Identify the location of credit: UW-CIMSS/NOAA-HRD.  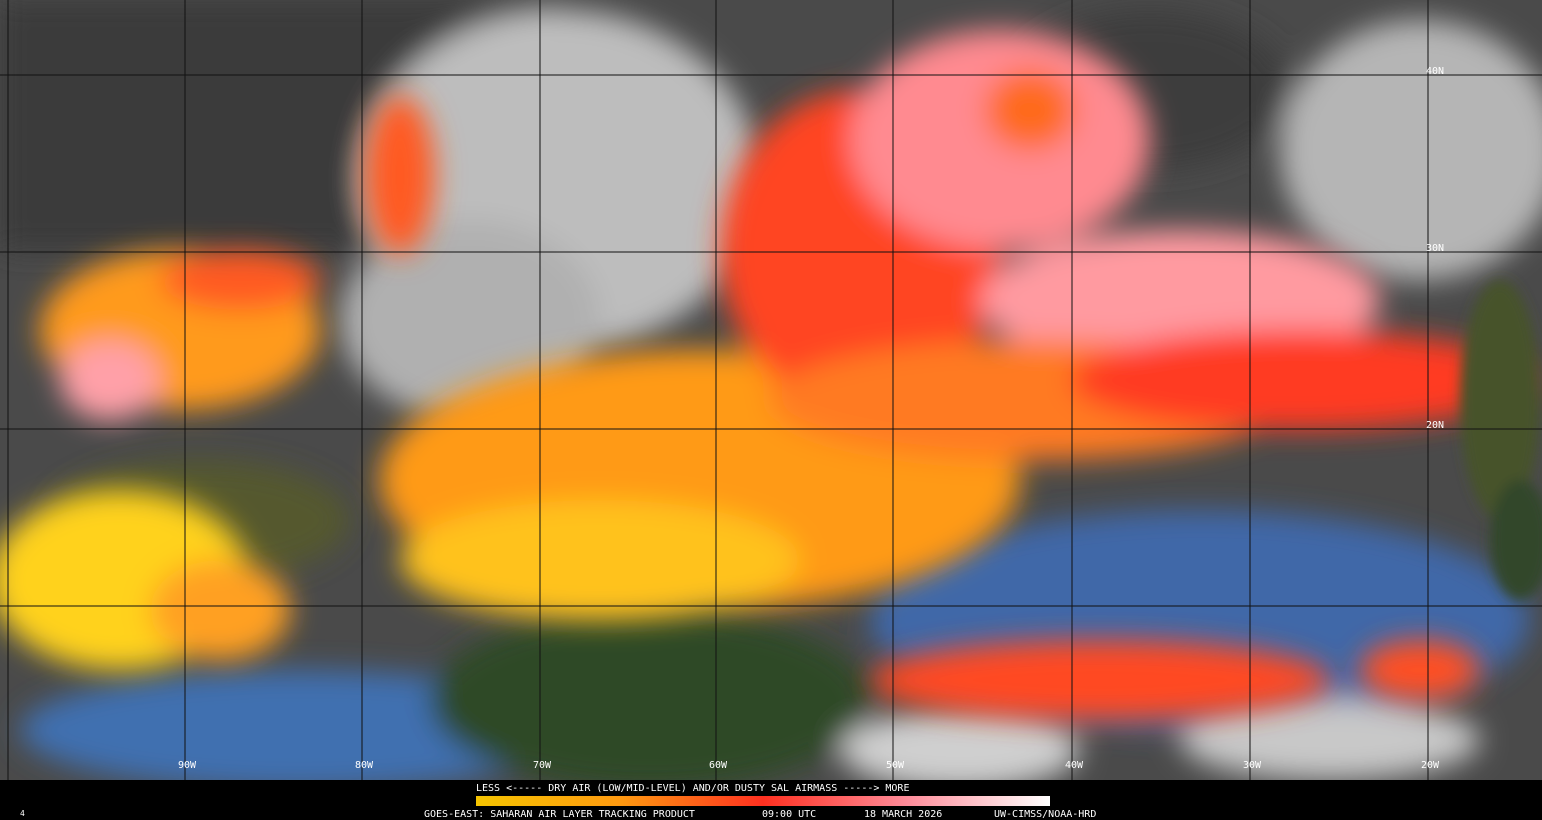
(1045, 814).